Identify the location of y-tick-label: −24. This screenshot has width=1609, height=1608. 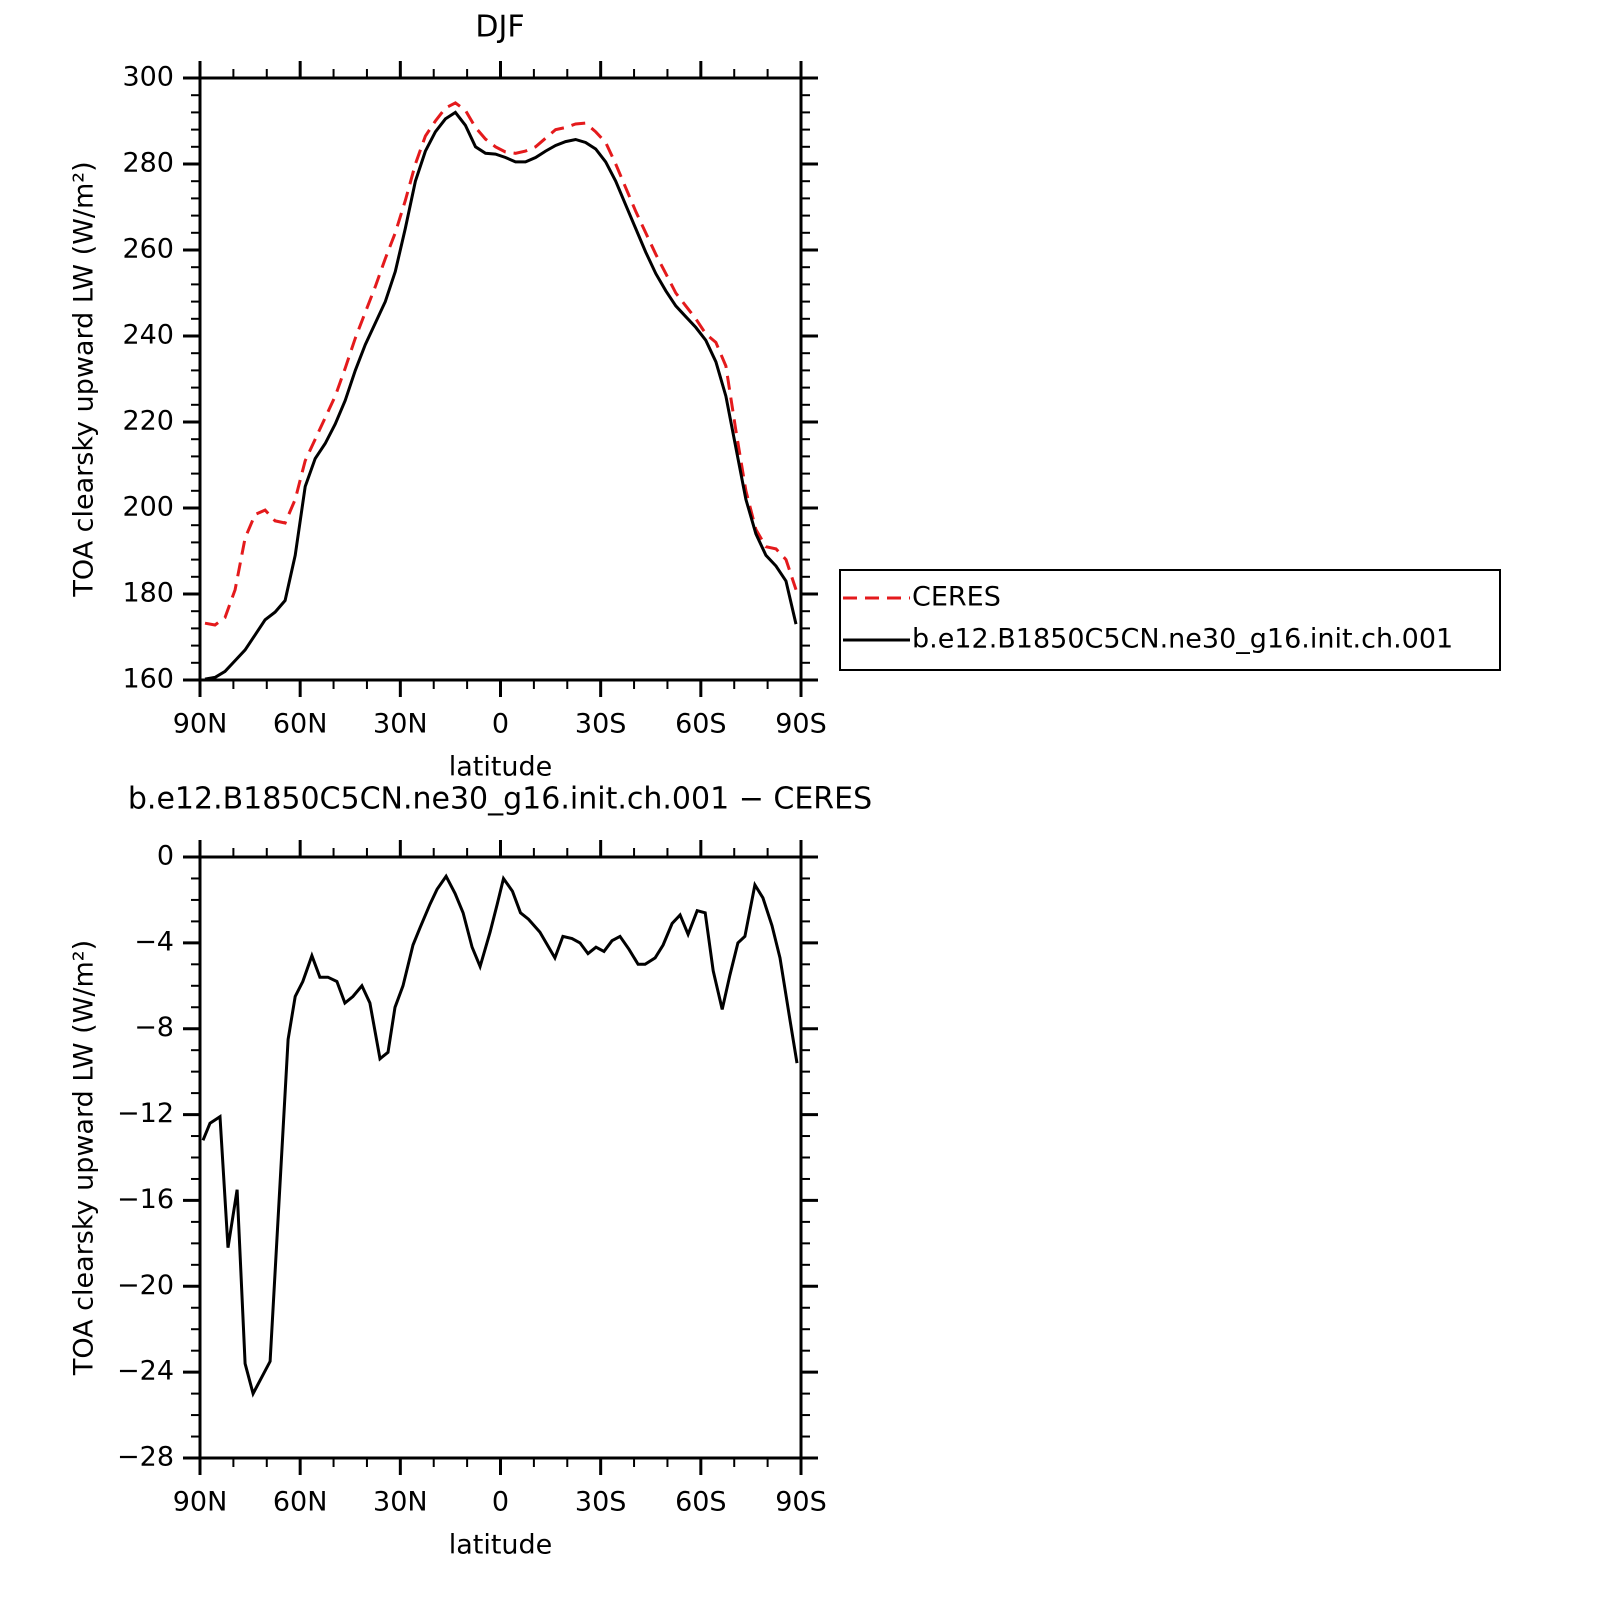
(145, 1371).